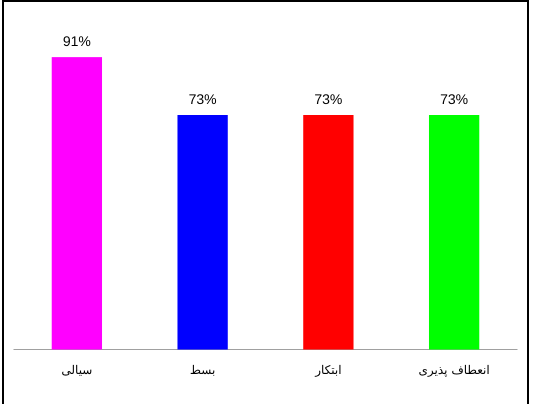  Describe the element at coordinates (76, 40) in the screenshot. I see `data-label: 91%` at that location.